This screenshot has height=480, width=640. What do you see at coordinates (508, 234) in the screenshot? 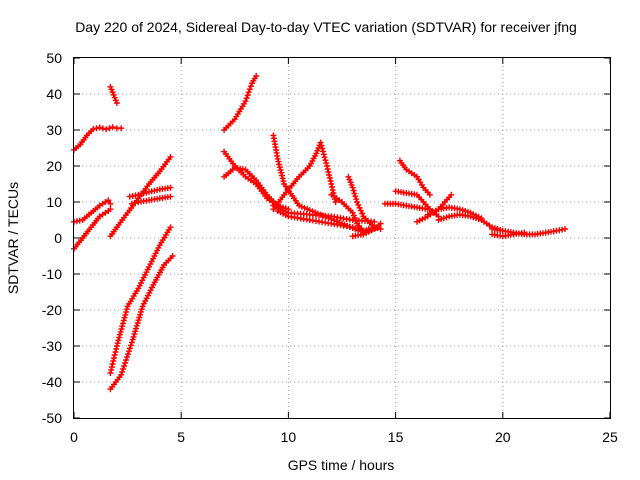
I see `series-s27` at bounding box center [508, 234].